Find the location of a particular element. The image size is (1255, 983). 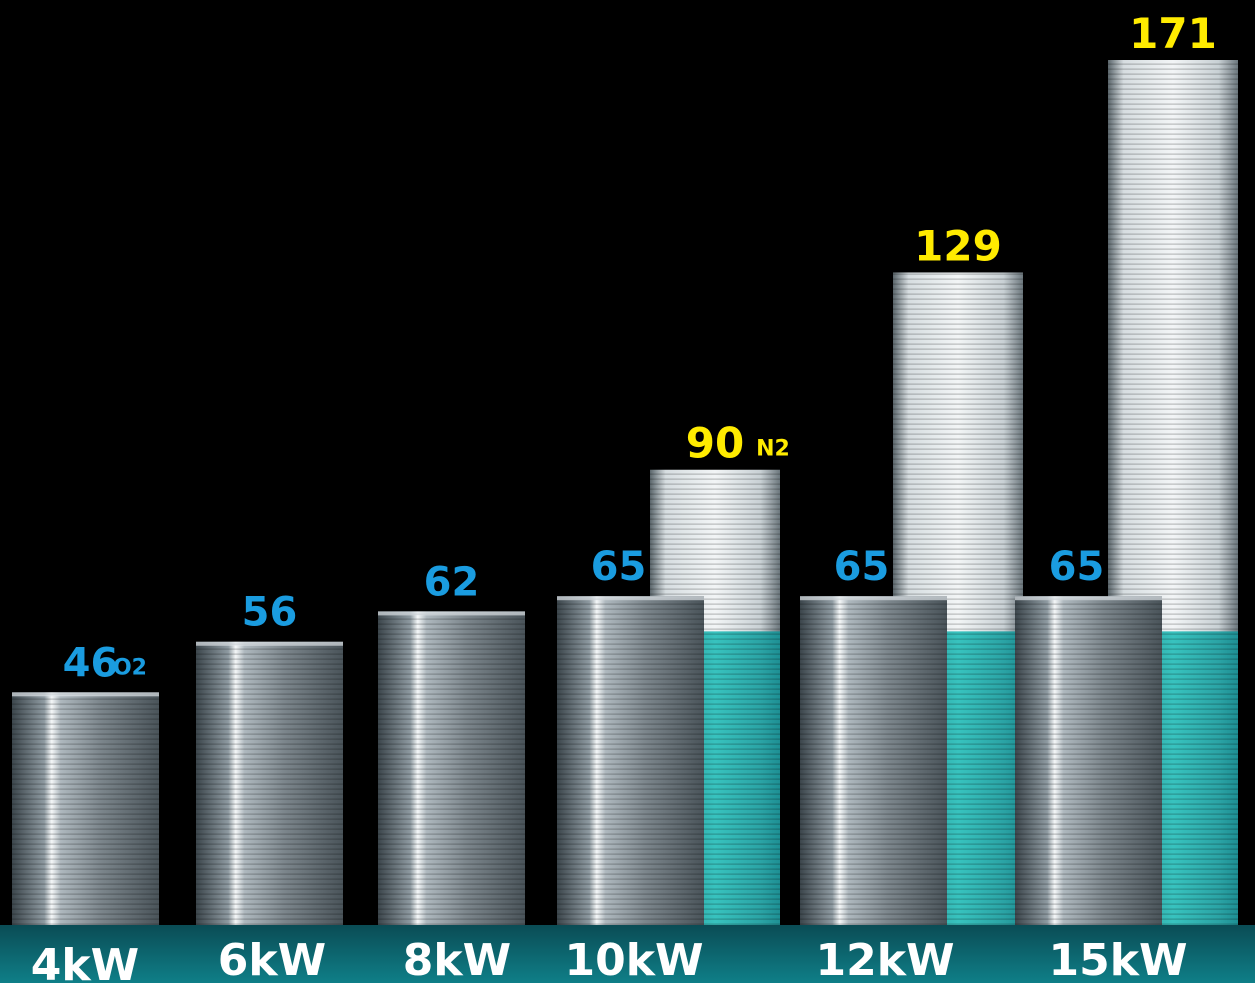

x-tick-label-10kW: 10kW is located at coordinates (633, 959).